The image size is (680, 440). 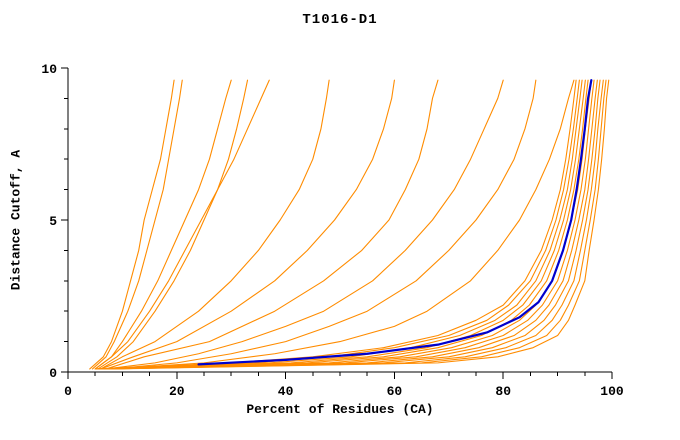 I want to click on x-tick-label: 80, so click(x=503, y=391).